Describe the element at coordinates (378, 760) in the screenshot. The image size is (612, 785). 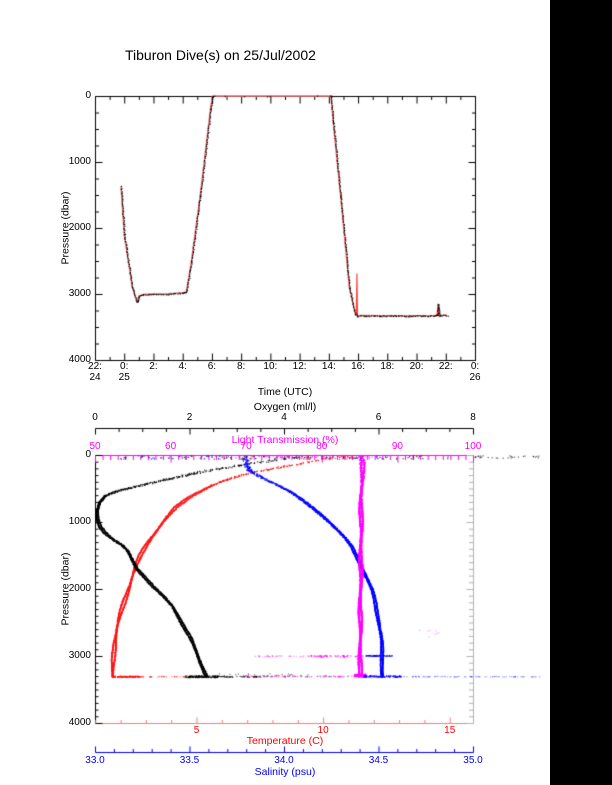
I see `salinity-tick-label: 34.5` at that location.